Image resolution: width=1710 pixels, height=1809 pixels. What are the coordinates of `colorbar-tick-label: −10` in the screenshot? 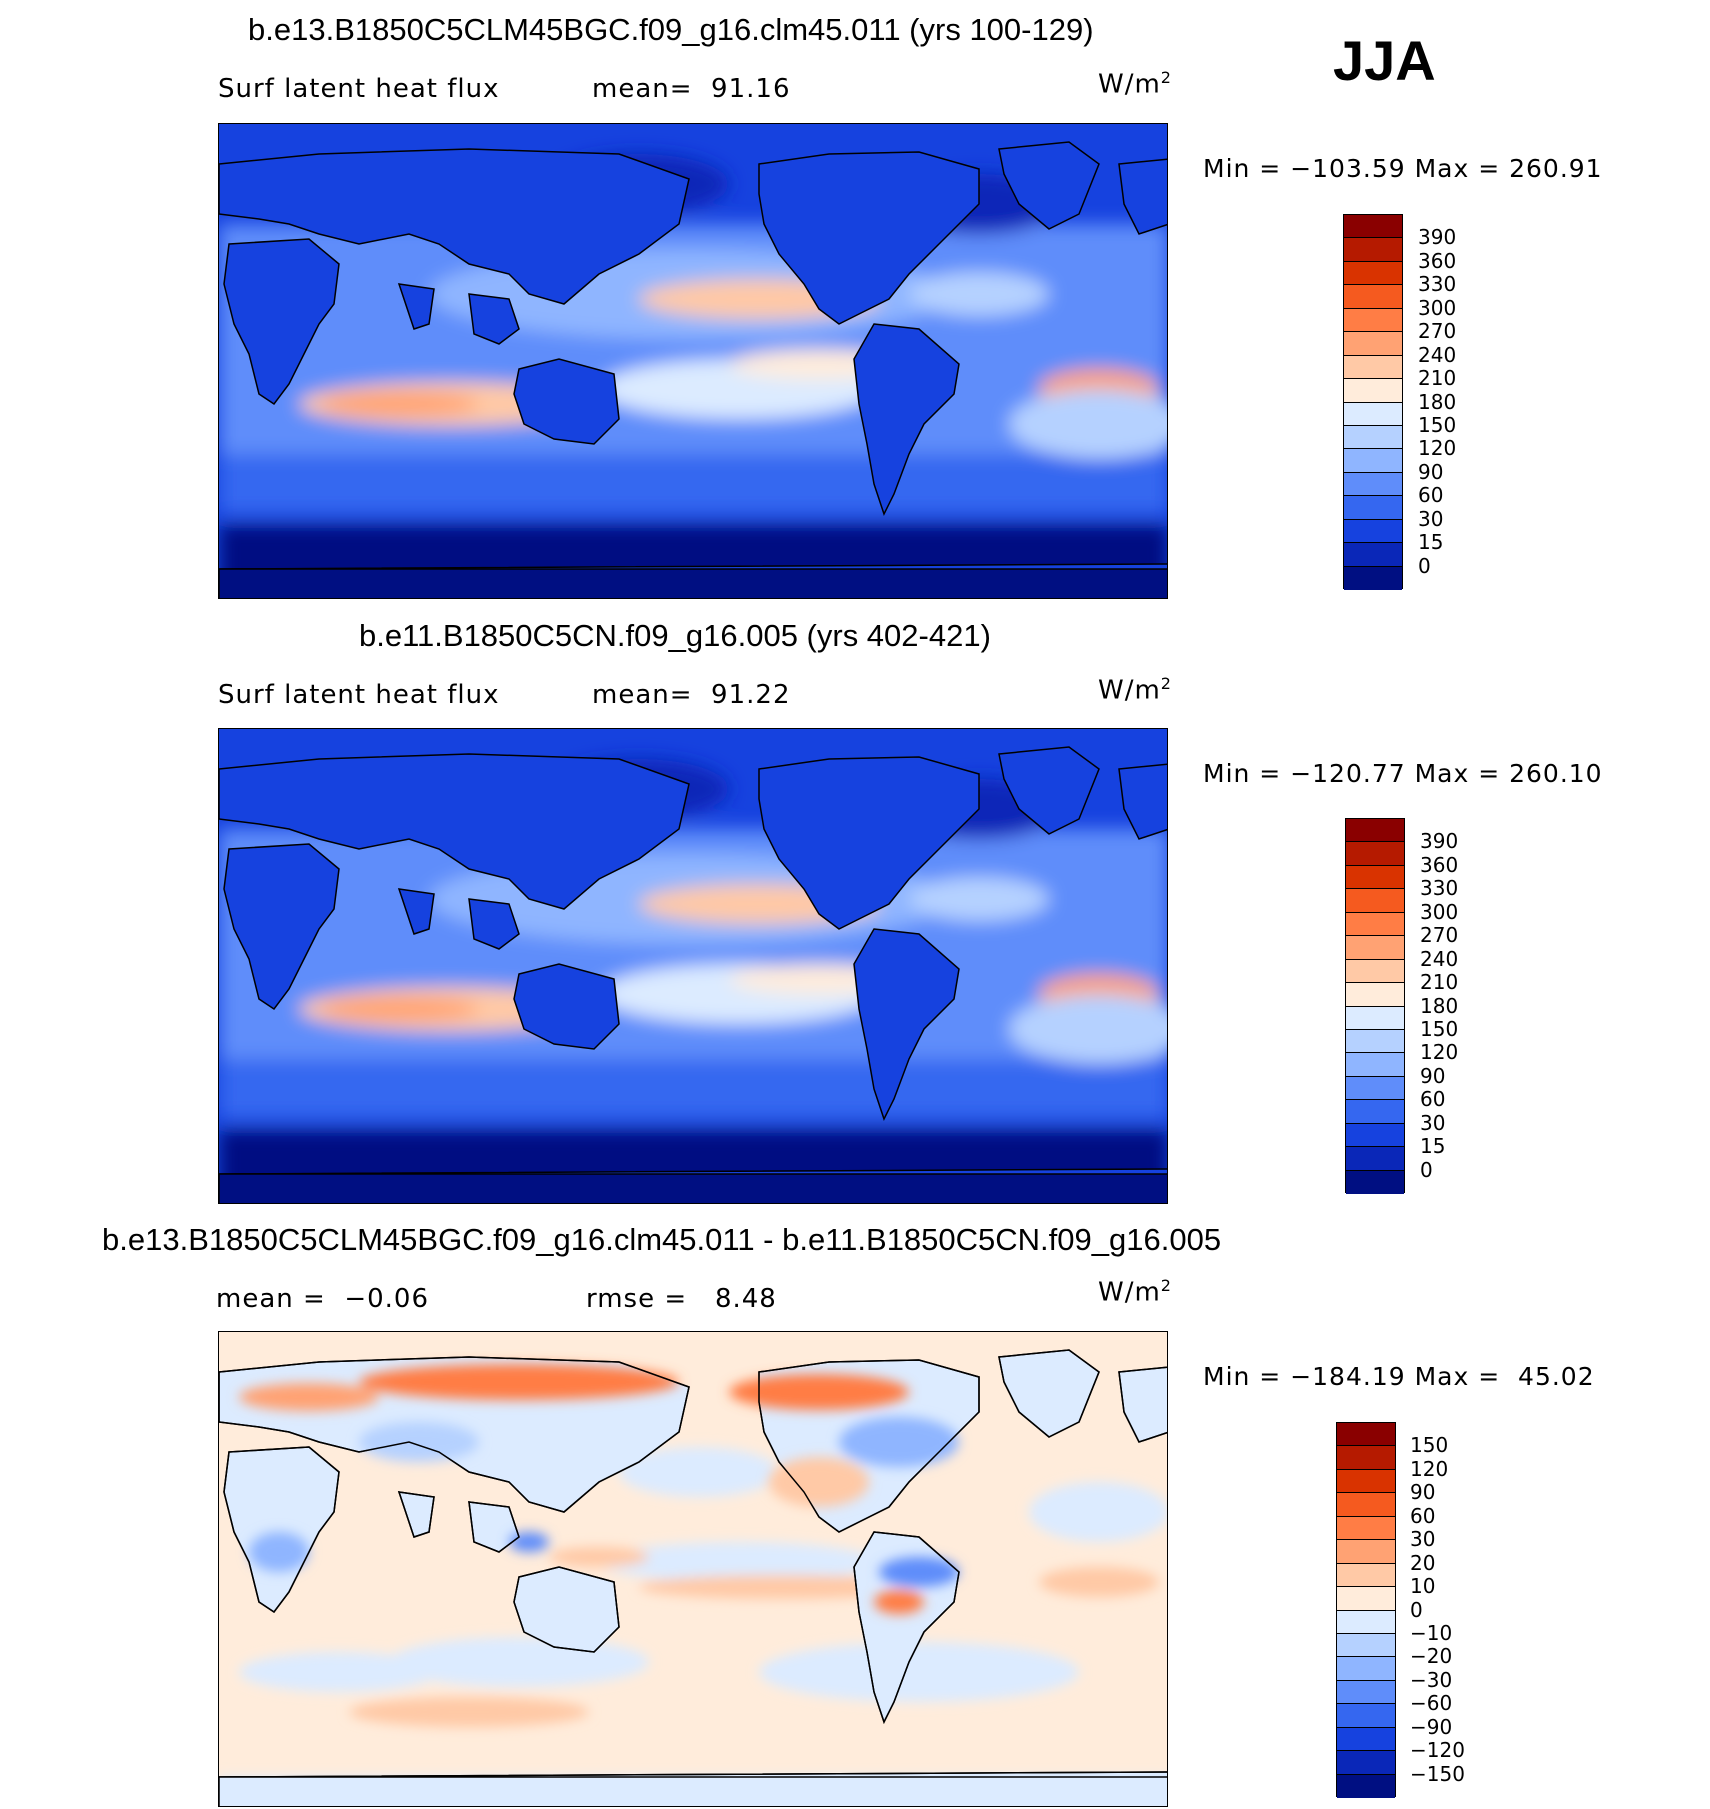 It's located at (1431, 1632).